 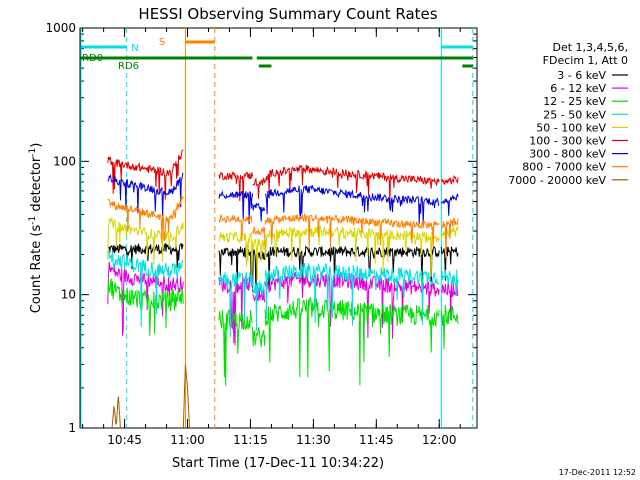 What do you see at coordinates (36, 145) in the screenshot?
I see `y-axis-label-end: )` at bounding box center [36, 145].